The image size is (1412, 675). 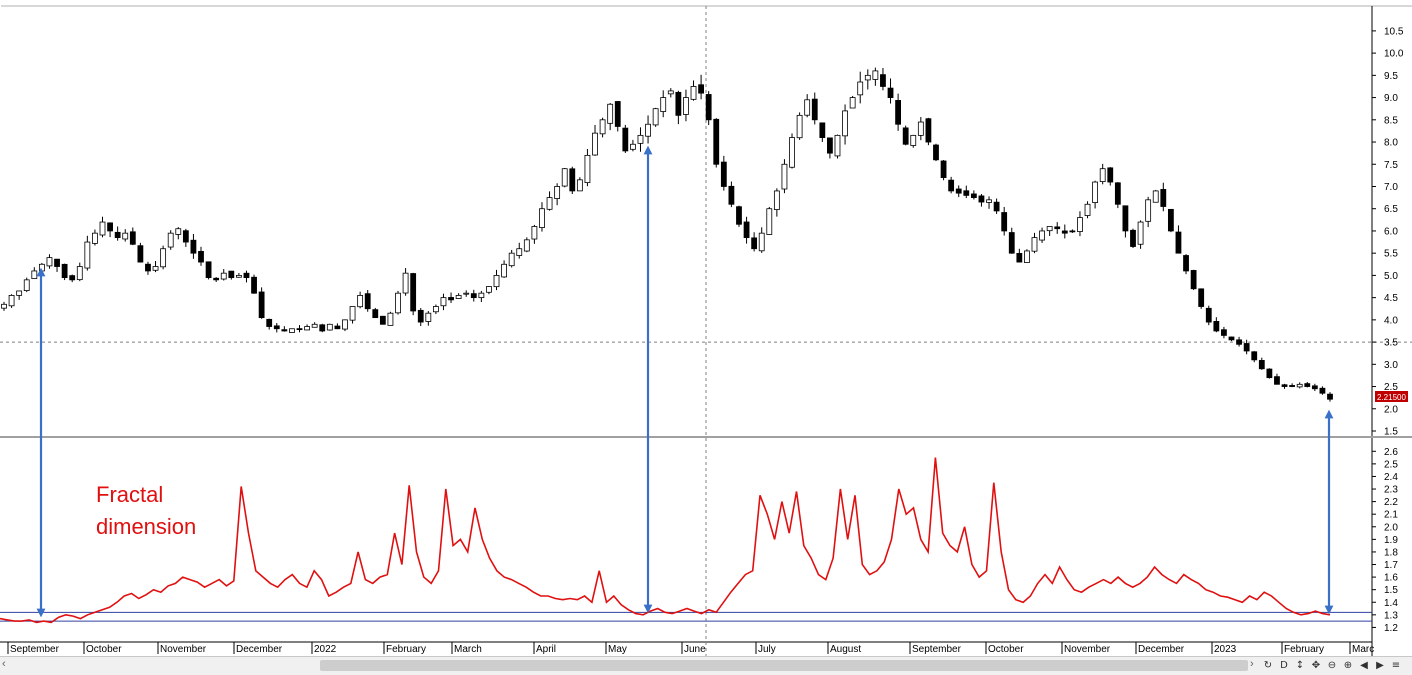 I want to click on scroll-left-icon: ‹, so click(x=4, y=664).